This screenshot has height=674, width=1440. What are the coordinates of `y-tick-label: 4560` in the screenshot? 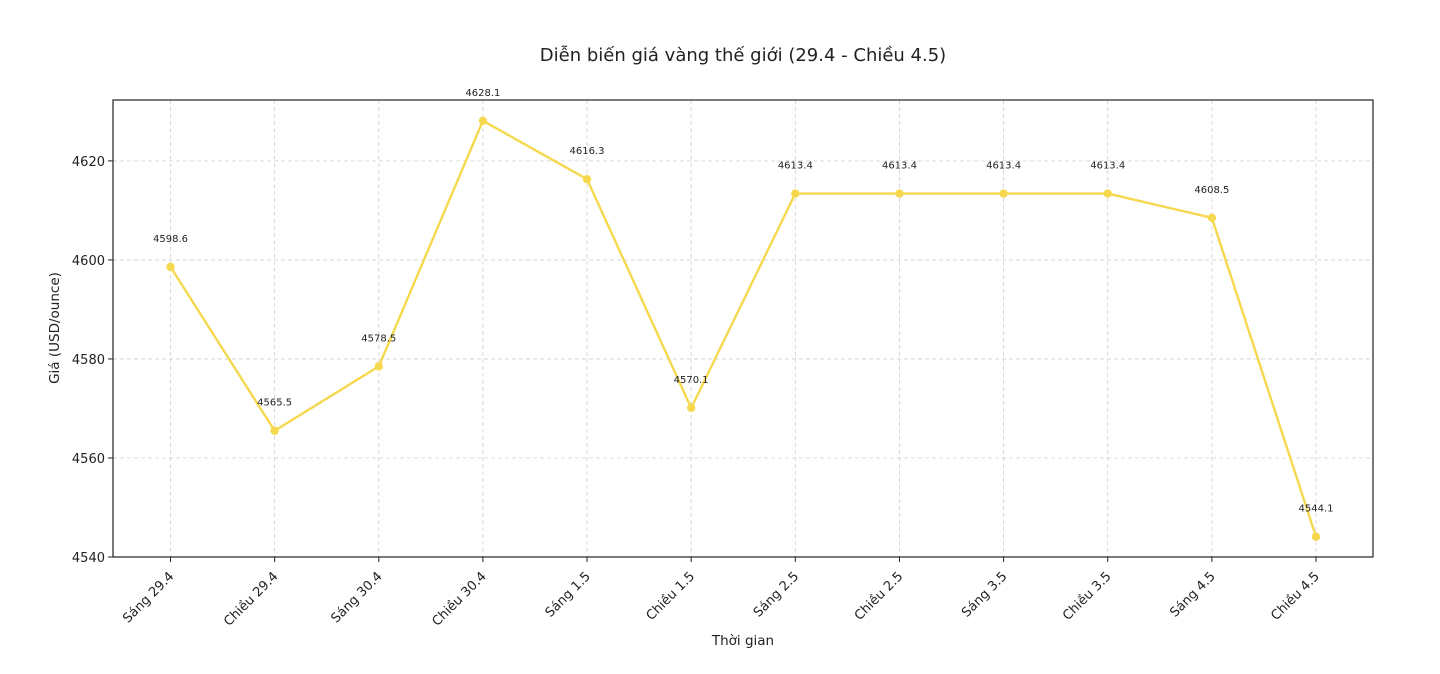 It's located at (88, 459).